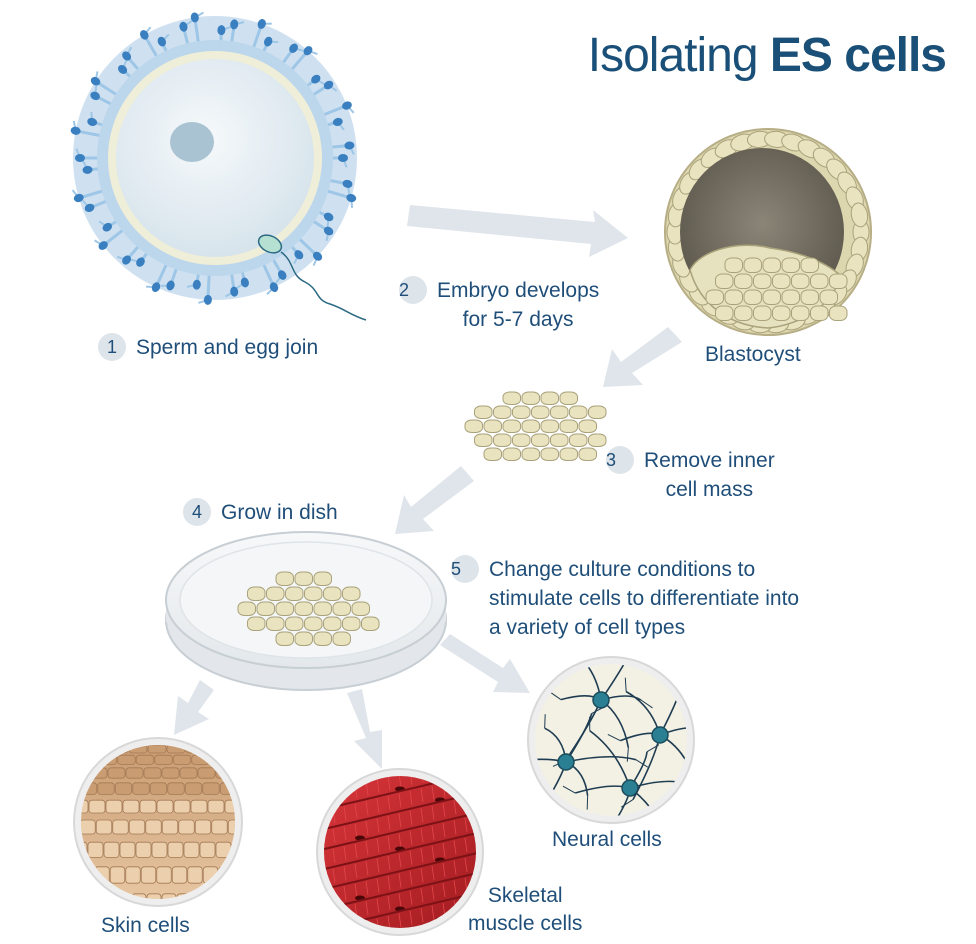 The image size is (976, 944). I want to click on step-2-number: 2, so click(413, 290).